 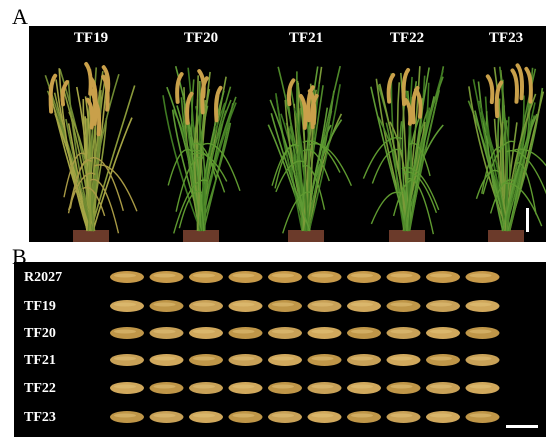 I want to click on plant-label-1: TF19, so click(x=91, y=38).